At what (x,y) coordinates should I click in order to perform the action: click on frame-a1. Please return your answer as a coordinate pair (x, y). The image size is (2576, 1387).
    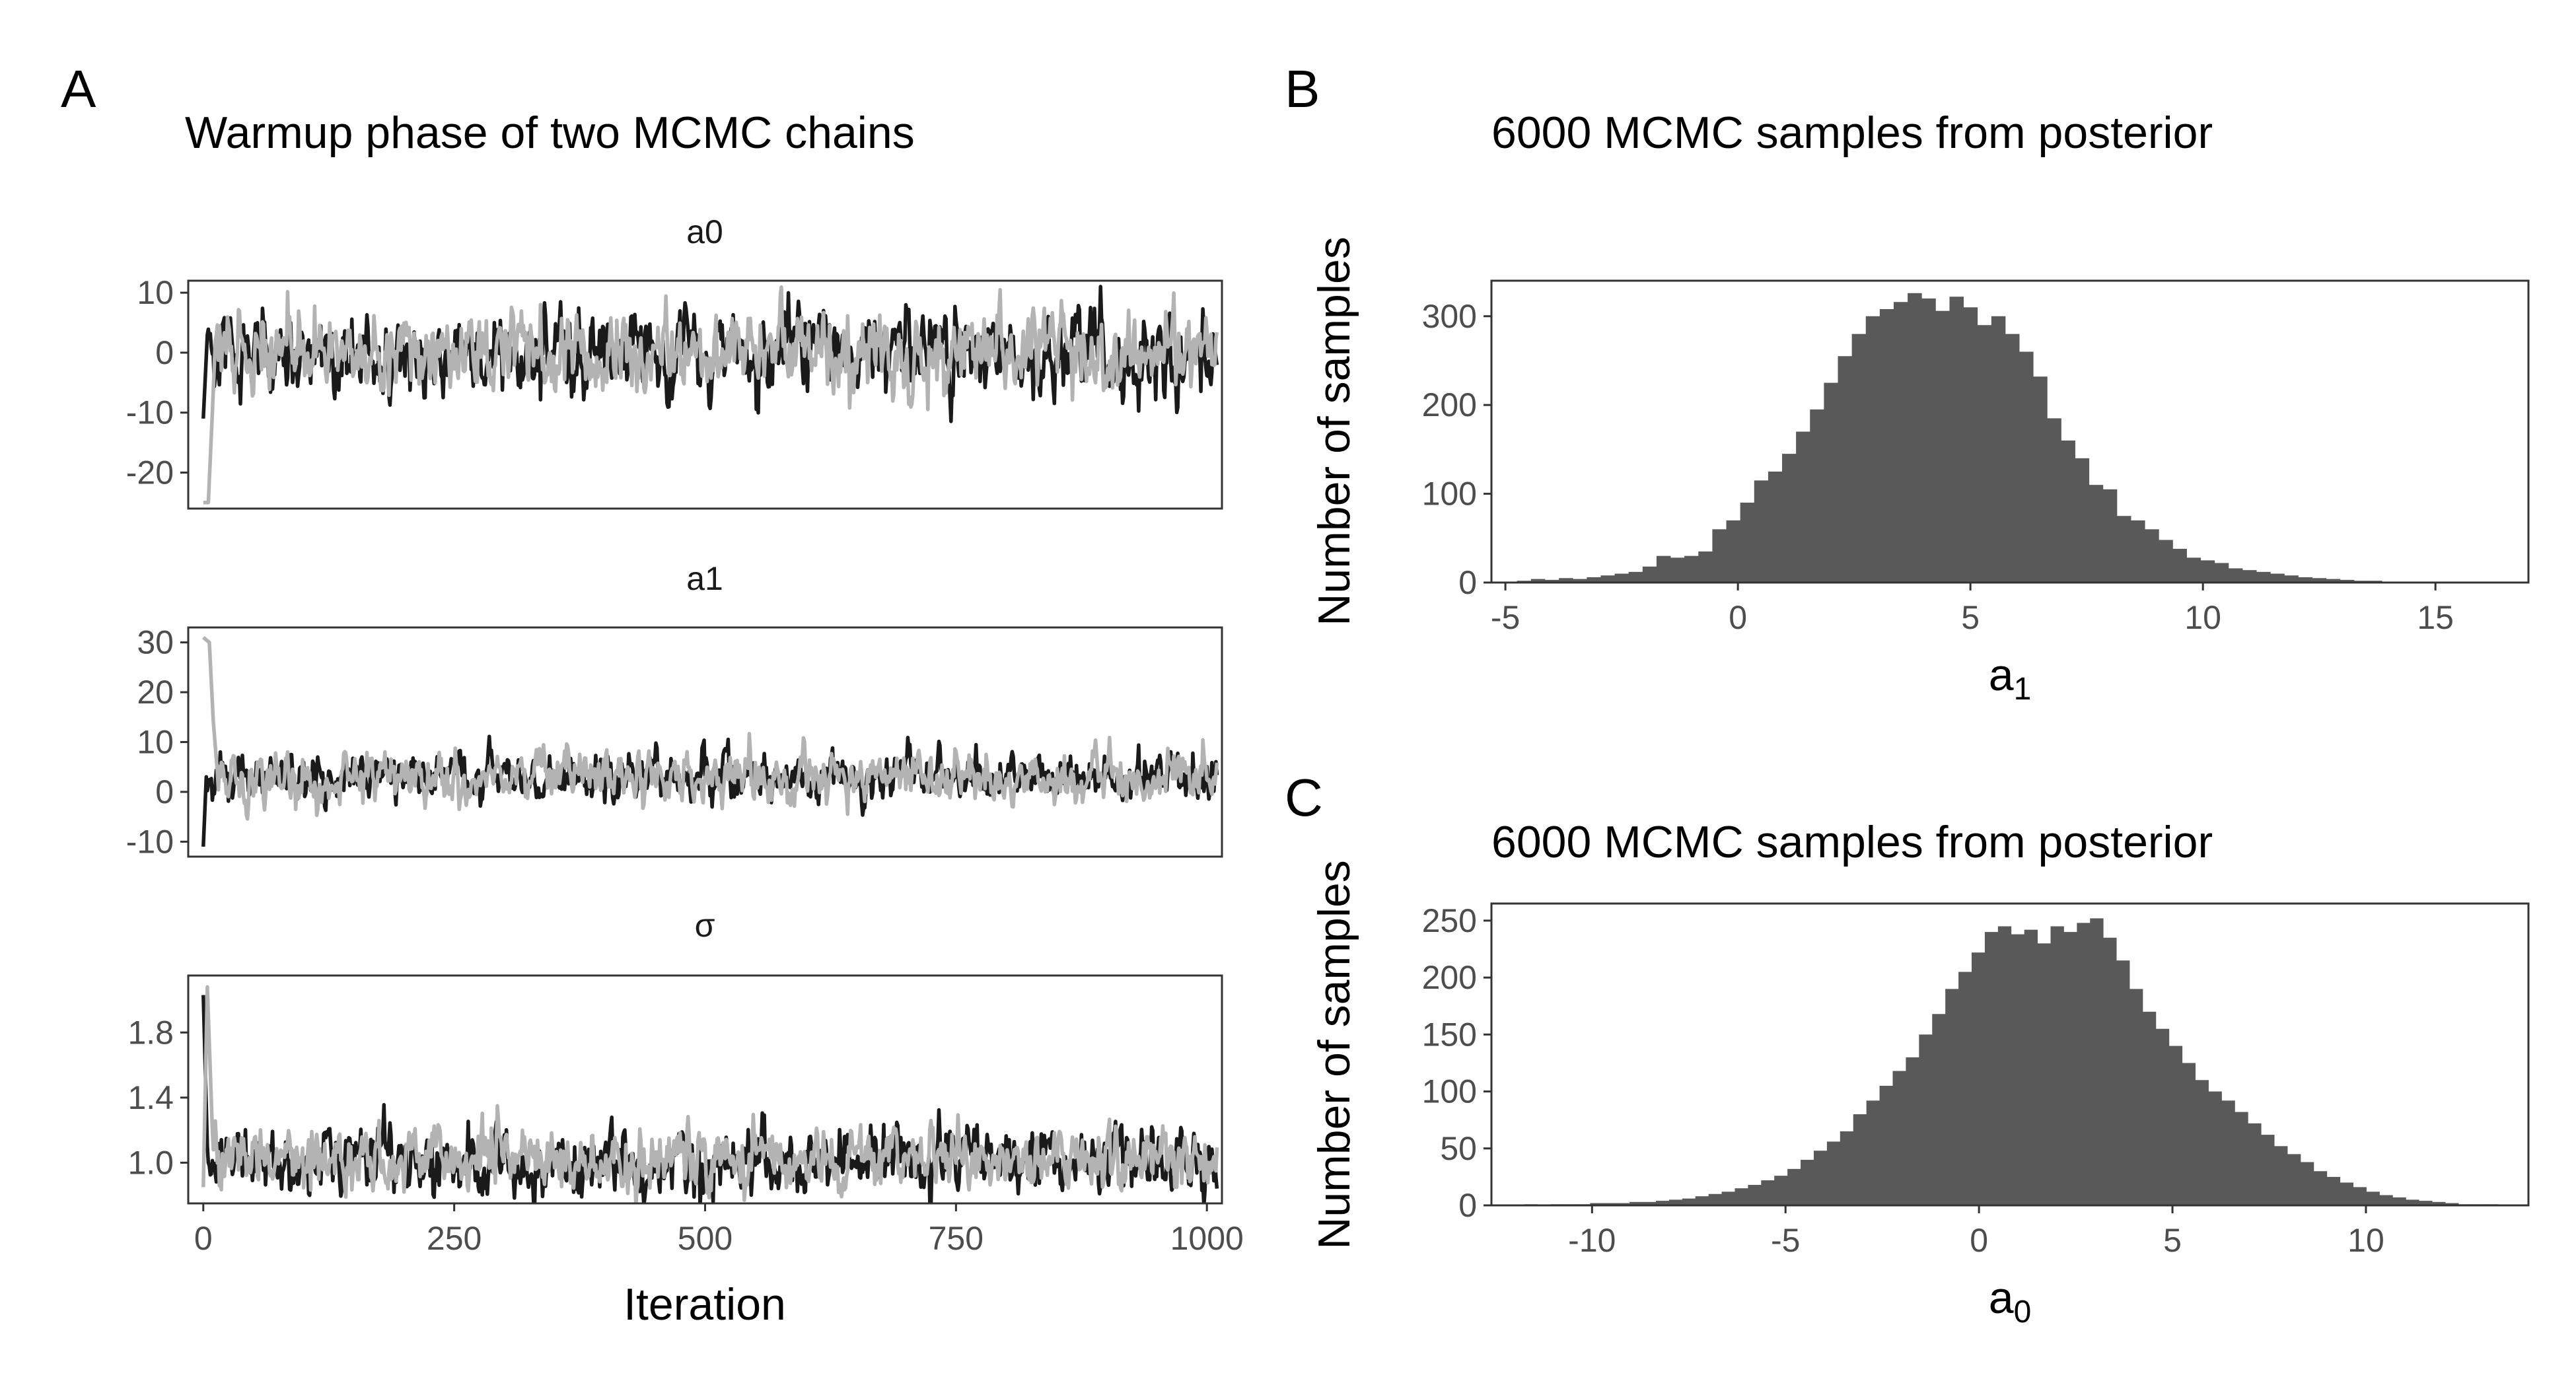
    Looking at the image, I should click on (705, 742).